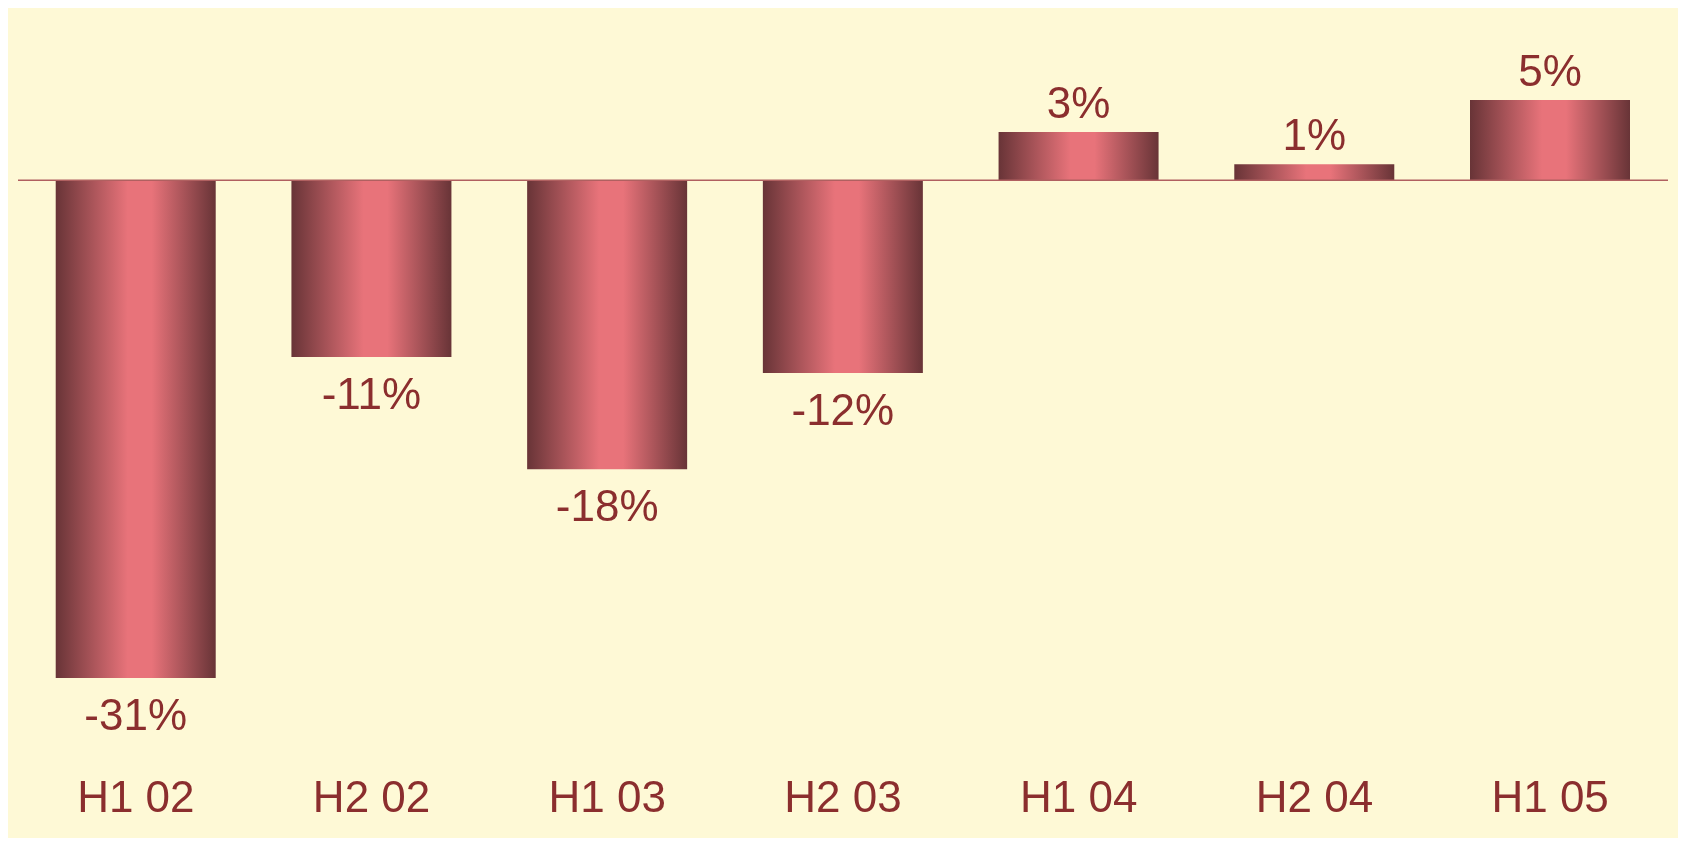 The width and height of the screenshot is (1687, 846). What do you see at coordinates (1314, 797) in the screenshot?
I see `x-tick-label: H2 04` at bounding box center [1314, 797].